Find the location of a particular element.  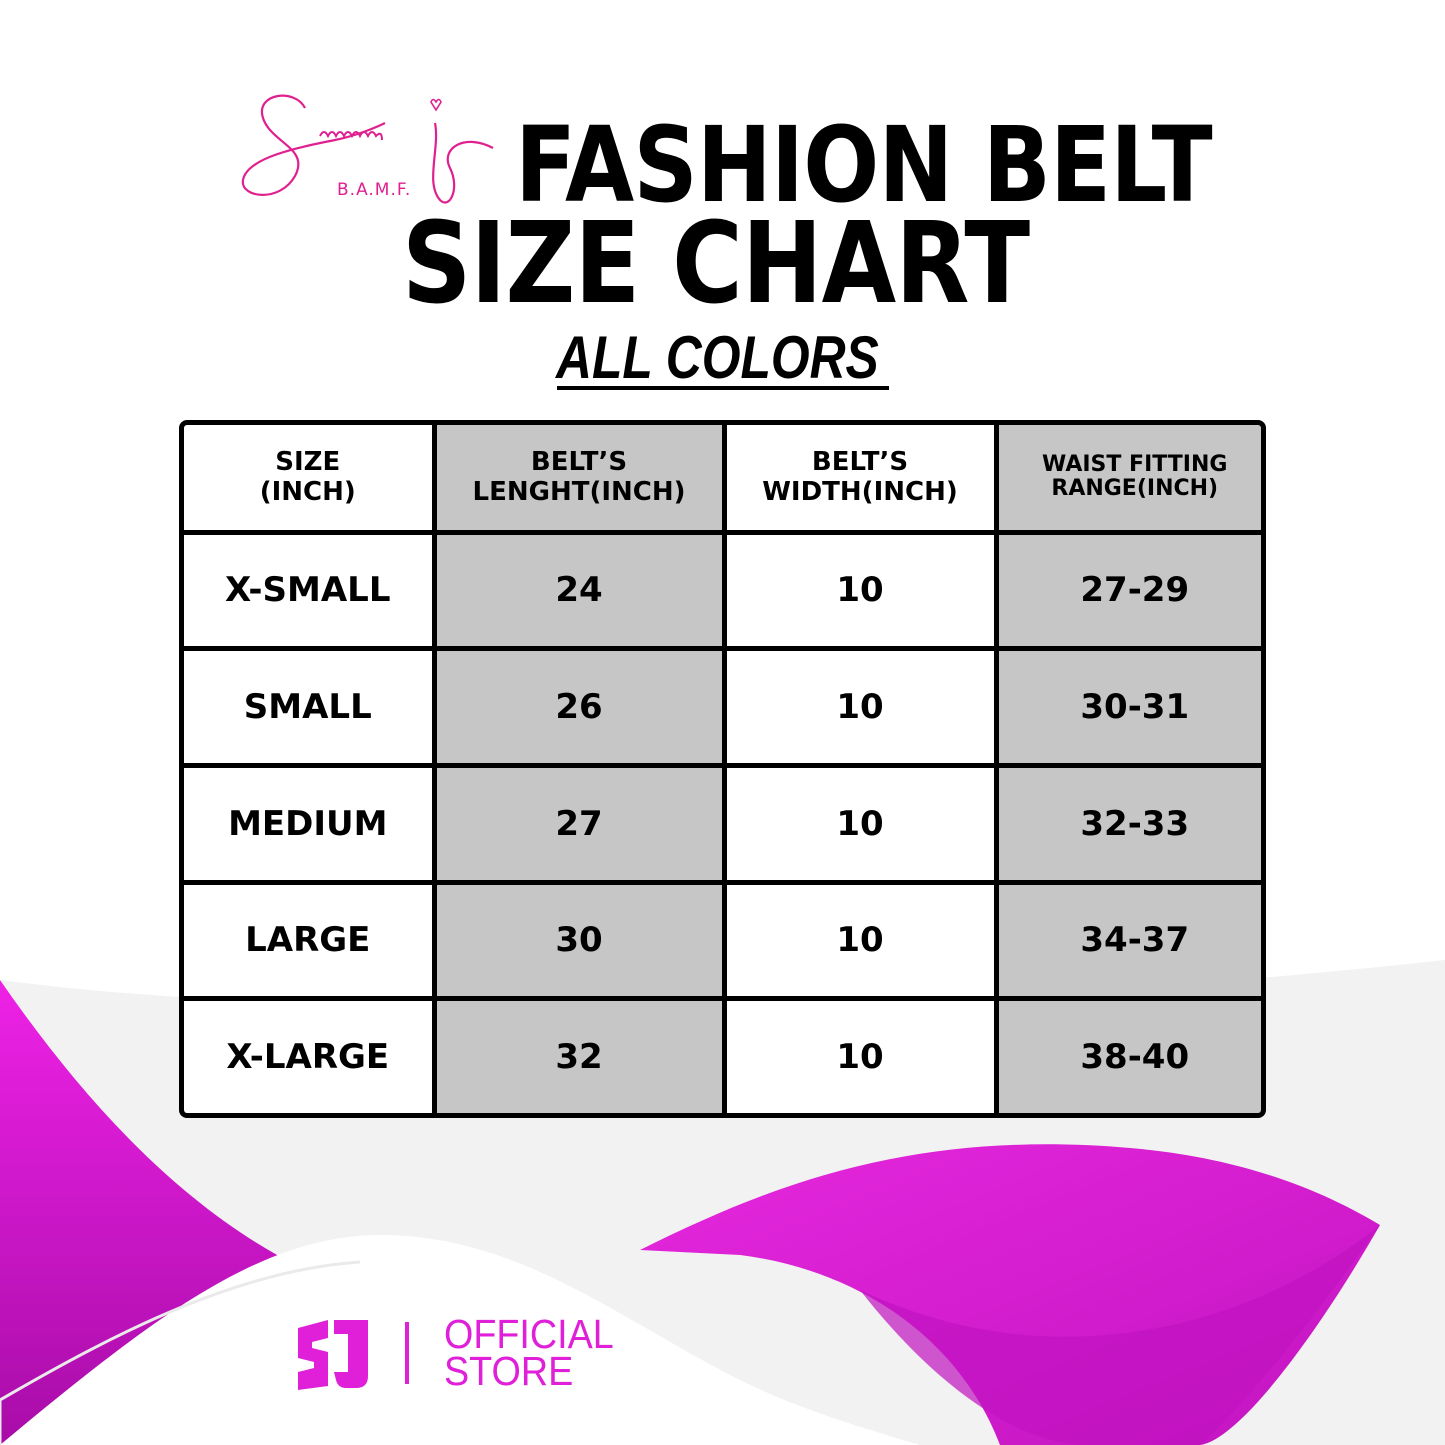

subtitle-underline is located at coordinates (723, 388).